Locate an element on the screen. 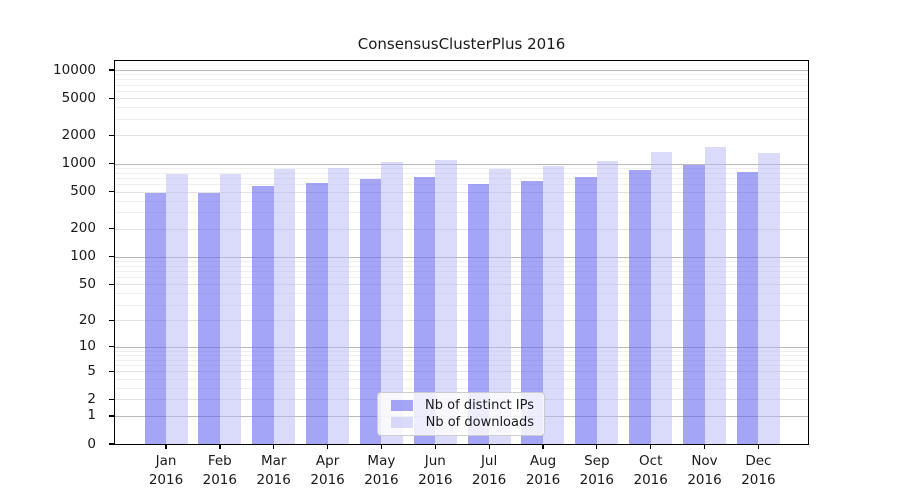 Image resolution: width=900 pixels, height=500 pixels. y-tick-label-50: 50 is located at coordinates (87, 283).